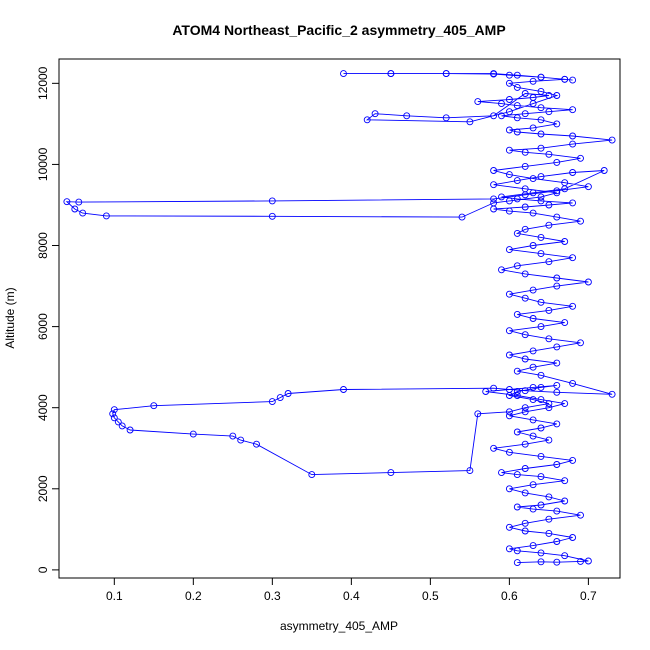 The width and height of the screenshot is (650, 650). Describe the element at coordinates (43, 83) in the screenshot. I see `y-tick-label: 12000` at that location.